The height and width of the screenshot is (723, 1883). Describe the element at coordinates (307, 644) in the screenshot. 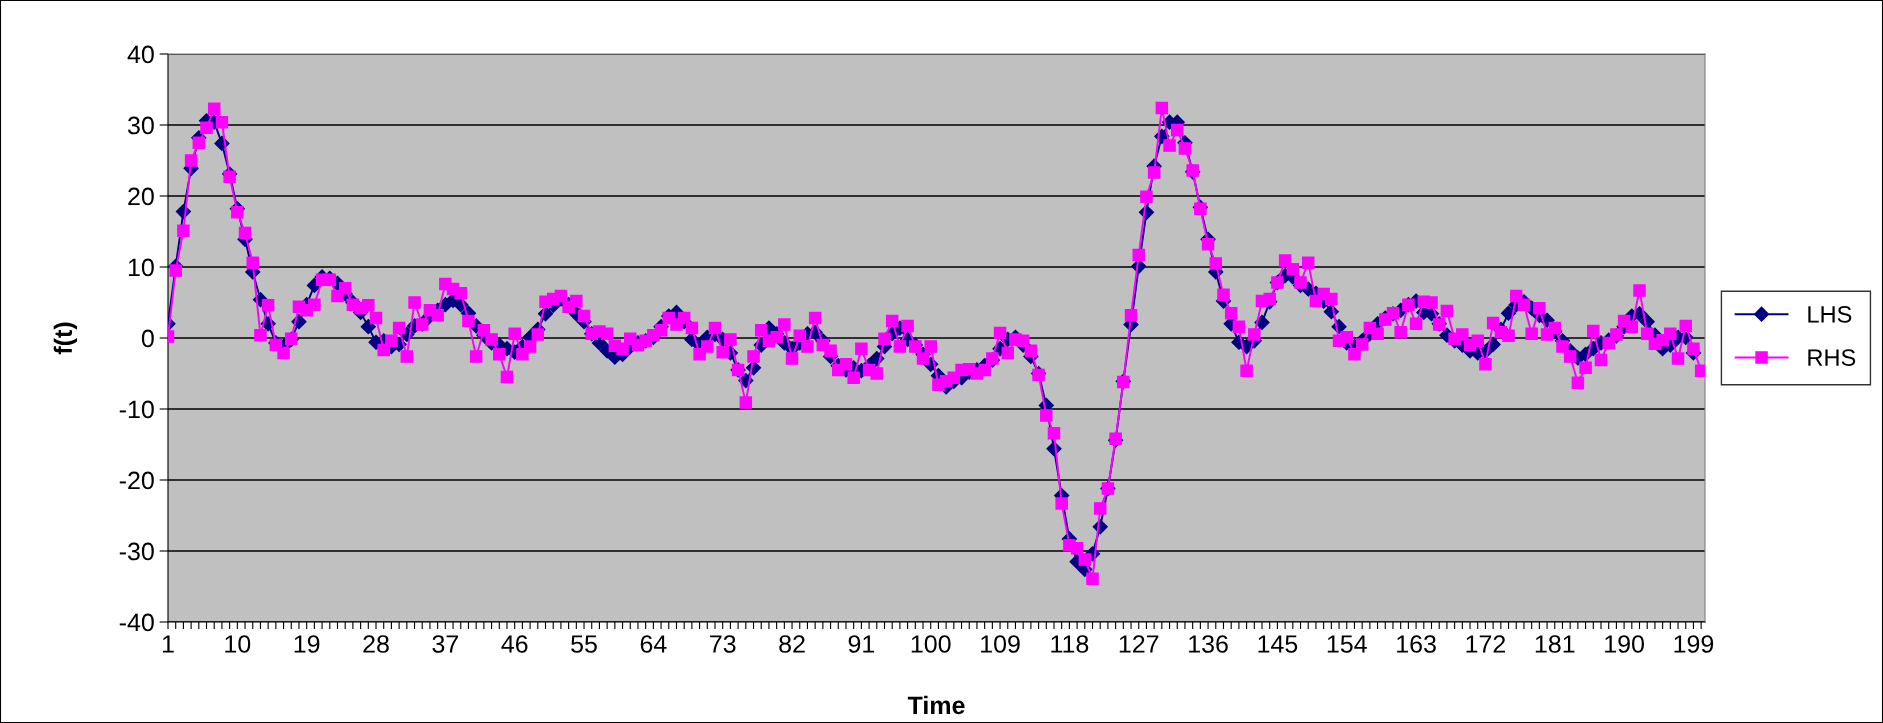

I see `x-tick-label: 19` at that location.